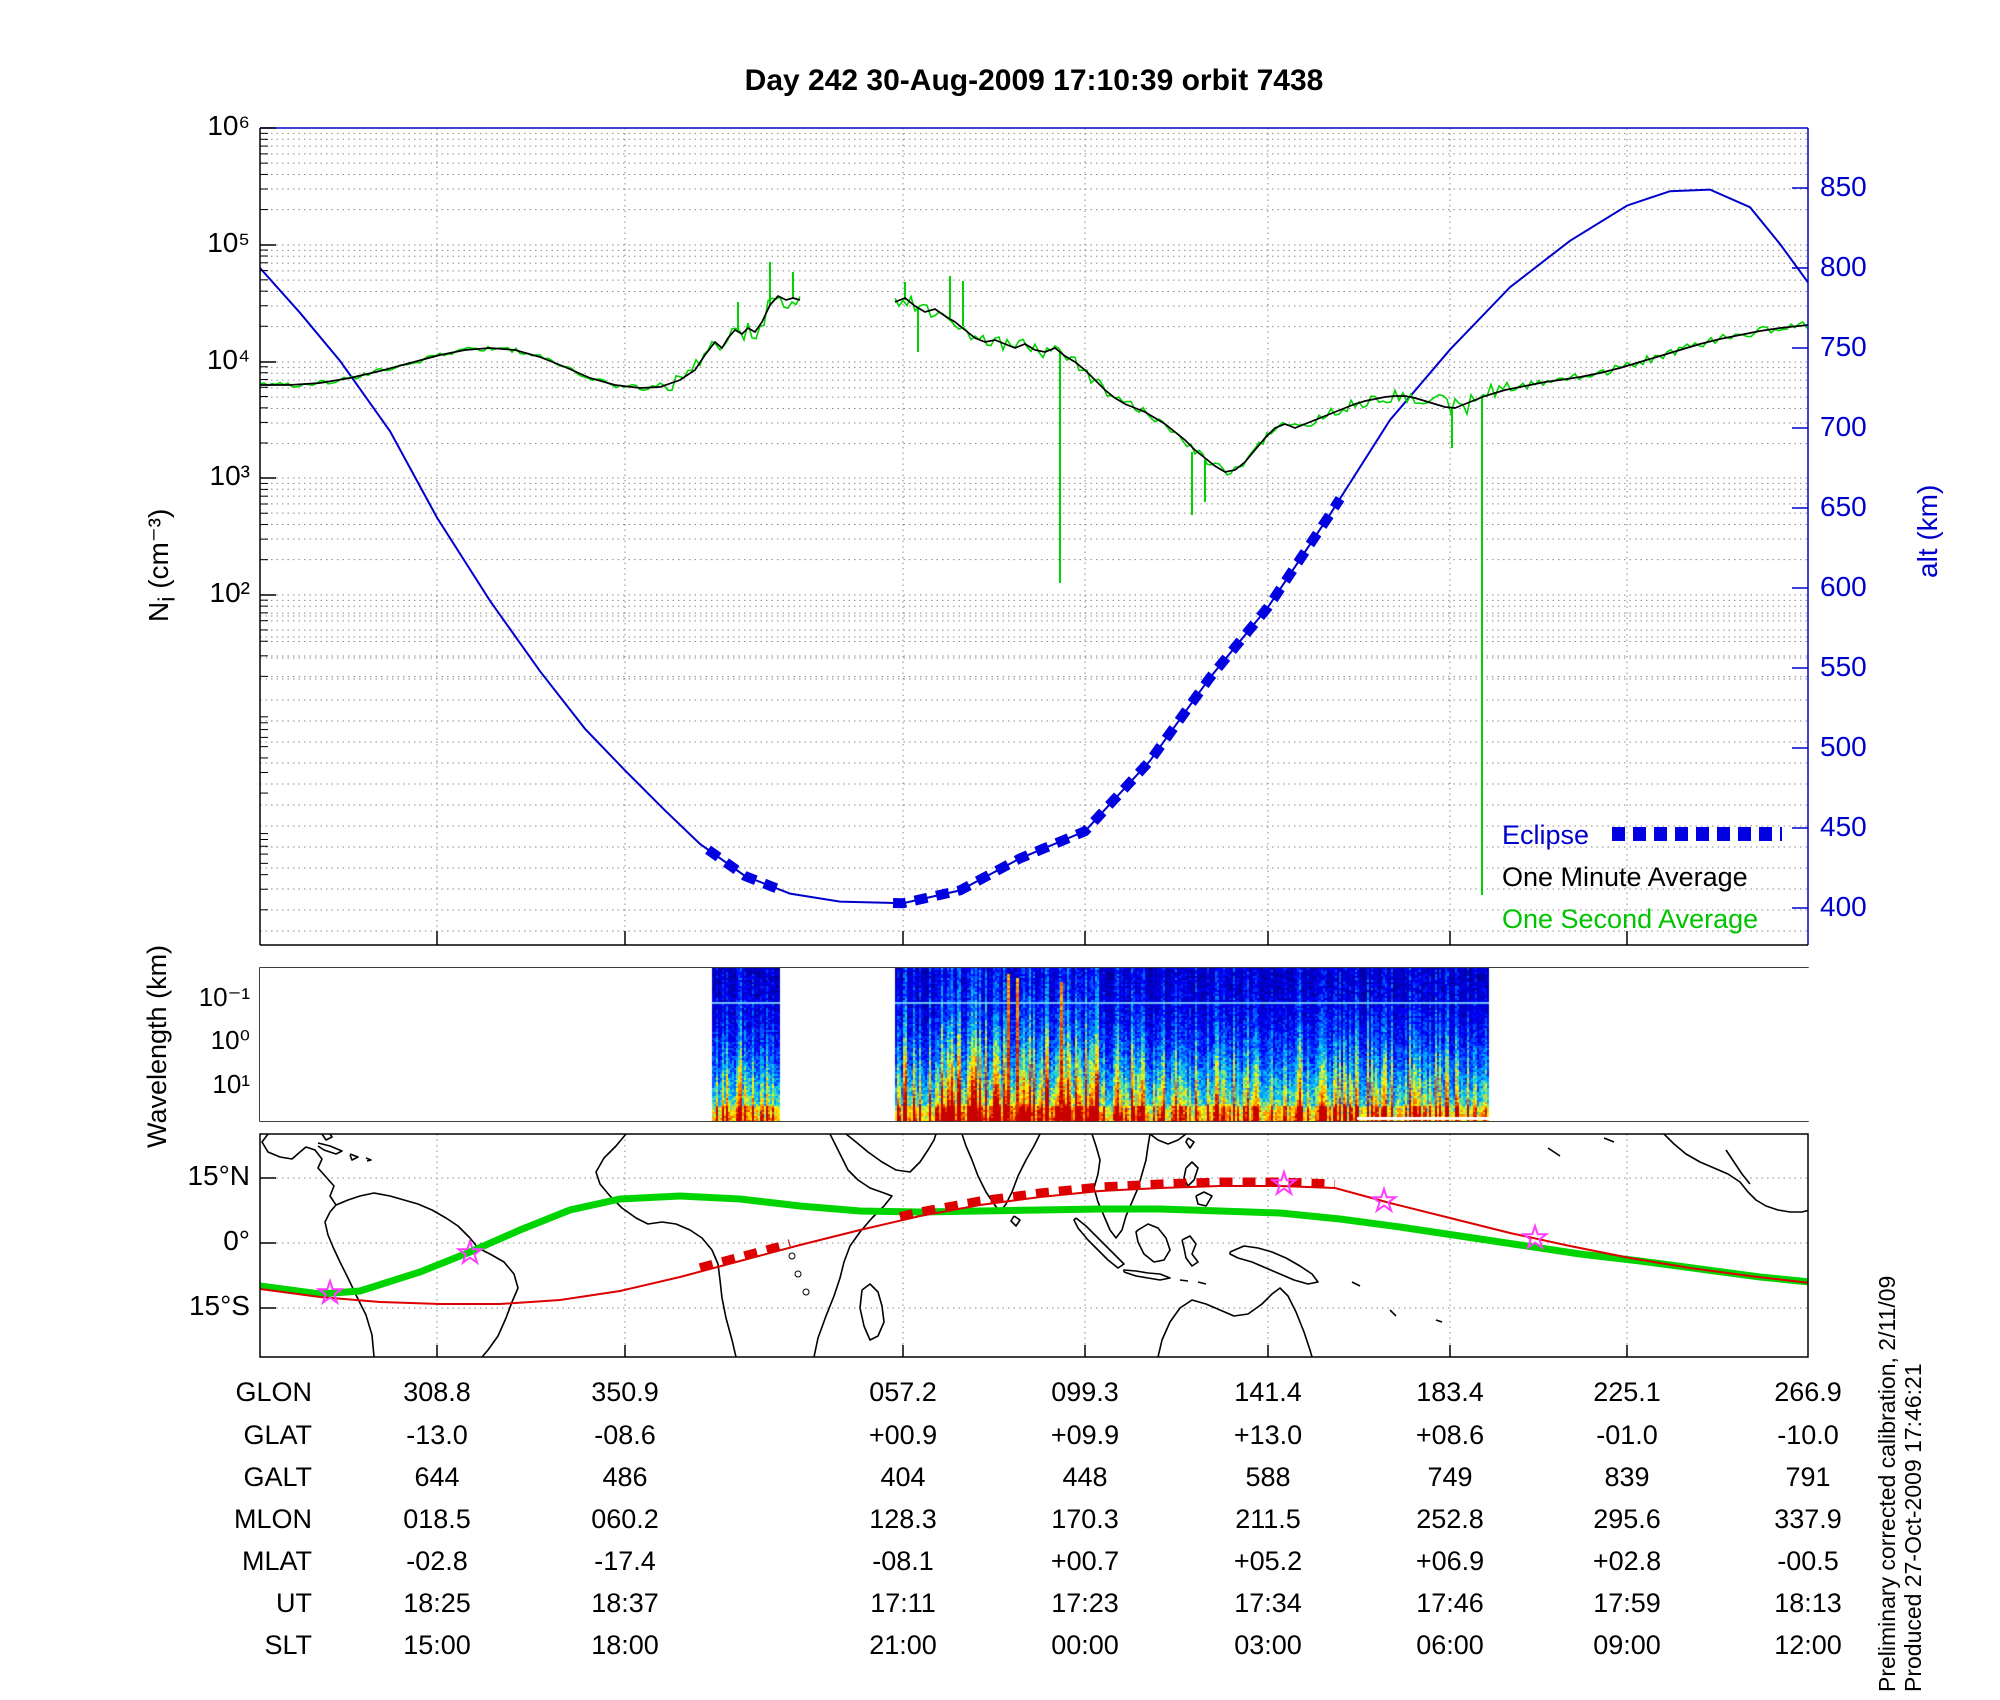 The height and width of the screenshot is (1700, 2000). Describe the element at coordinates (1913, 1527) in the screenshot. I see `produced-annotation: Produced 27-Oct-2009 17:46:21` at that location.